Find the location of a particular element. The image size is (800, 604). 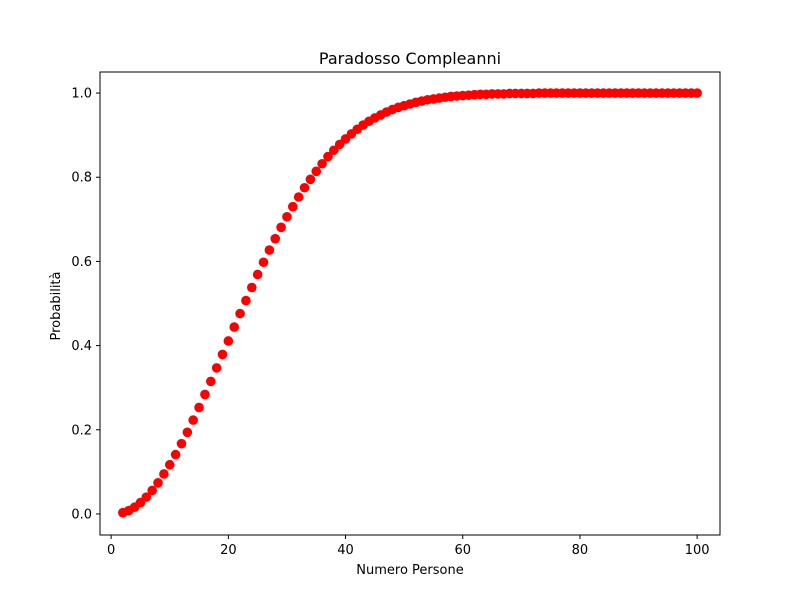

x-axis-label: Numero Persone is located at coordinates (409, 570).